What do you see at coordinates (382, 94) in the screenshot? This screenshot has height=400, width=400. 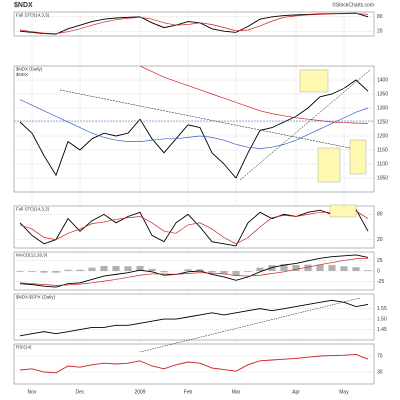 I see `y-tick-label: 1350` at bounding box center [382, 94].